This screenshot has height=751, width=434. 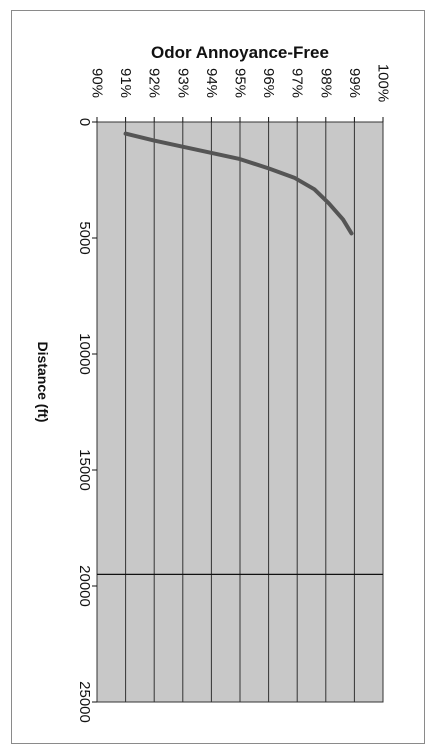 I want to click on chart-title: Odor Annoyance-Free, so click(x=240, y=52).